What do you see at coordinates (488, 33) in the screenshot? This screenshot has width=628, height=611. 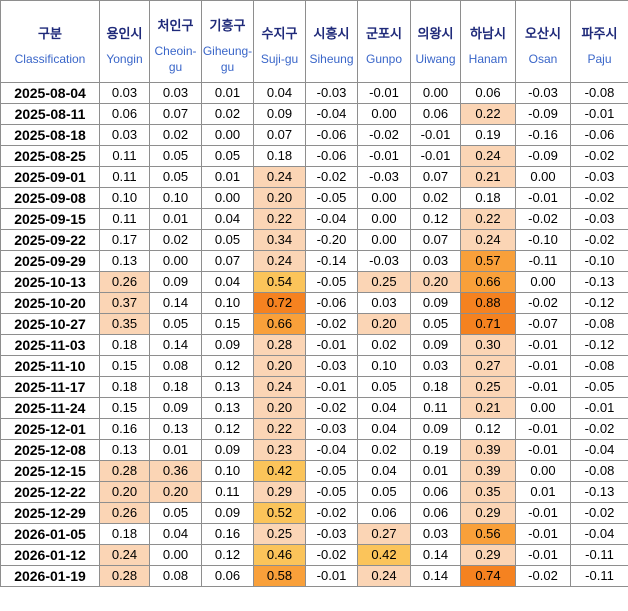 I see `header-korean-label: 하남시` at bounding box center [488, 33].